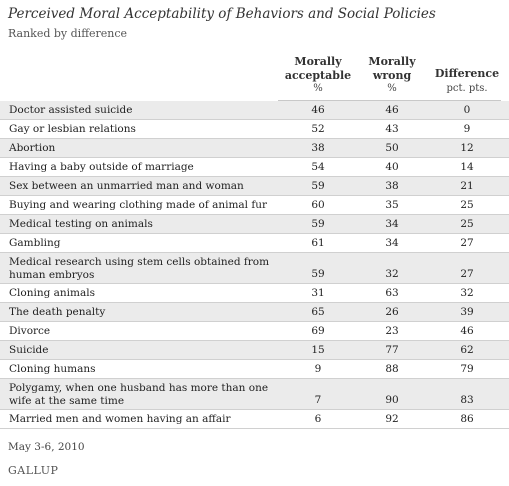  What do you see at coordinates (318, 110) in the screenshot?
I see `acceptable-cell: 46` at bounding box center [318, 110].